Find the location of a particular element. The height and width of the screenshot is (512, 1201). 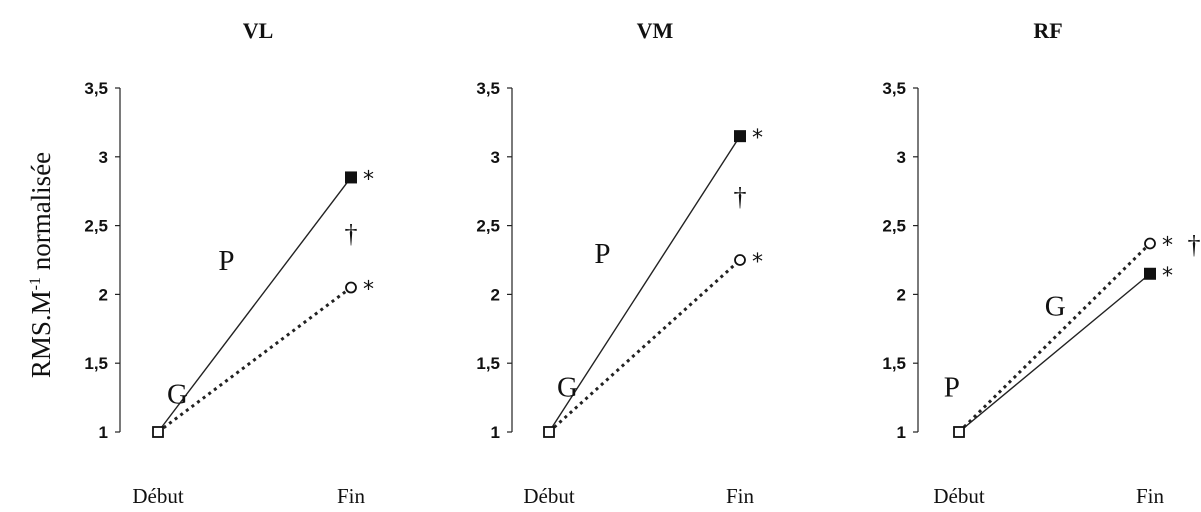

panel-title-vm: VM is located at coordinates (655, 30).